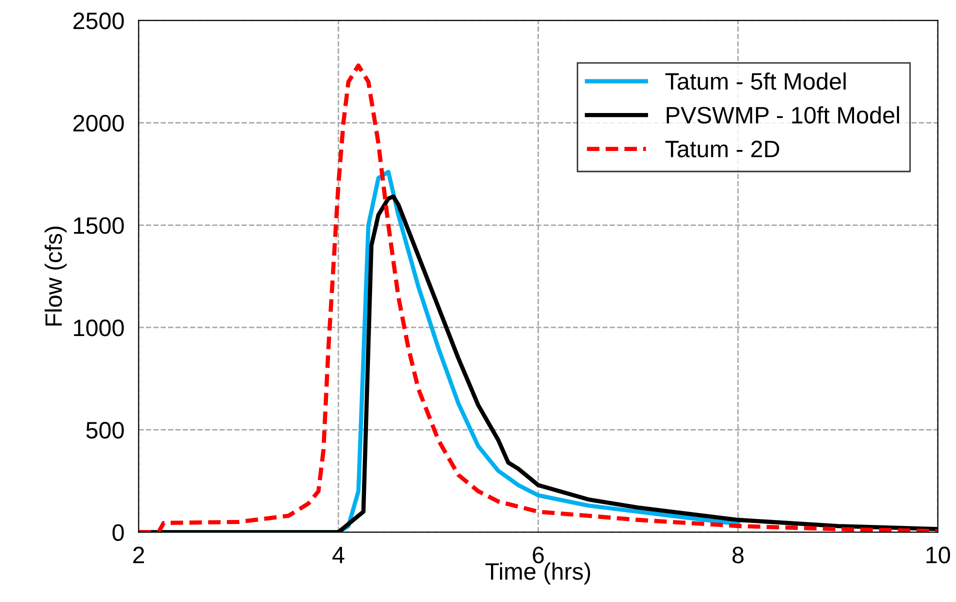  What do you see at coordinates (99, 225) in the screenshot?
I see `y-tick-label: 1500` at bounding box center [99, 225].